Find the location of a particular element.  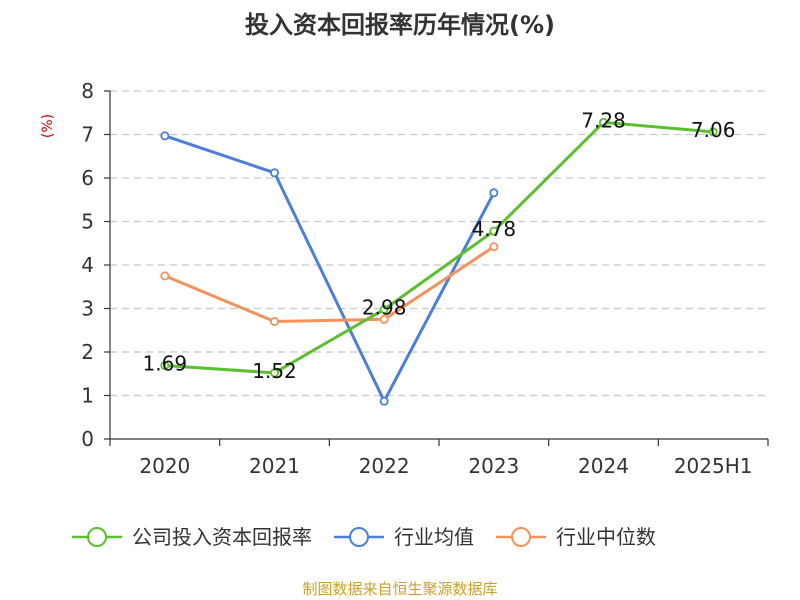

legend-item-1: 行业均值 is located at coordinates (404, 537).